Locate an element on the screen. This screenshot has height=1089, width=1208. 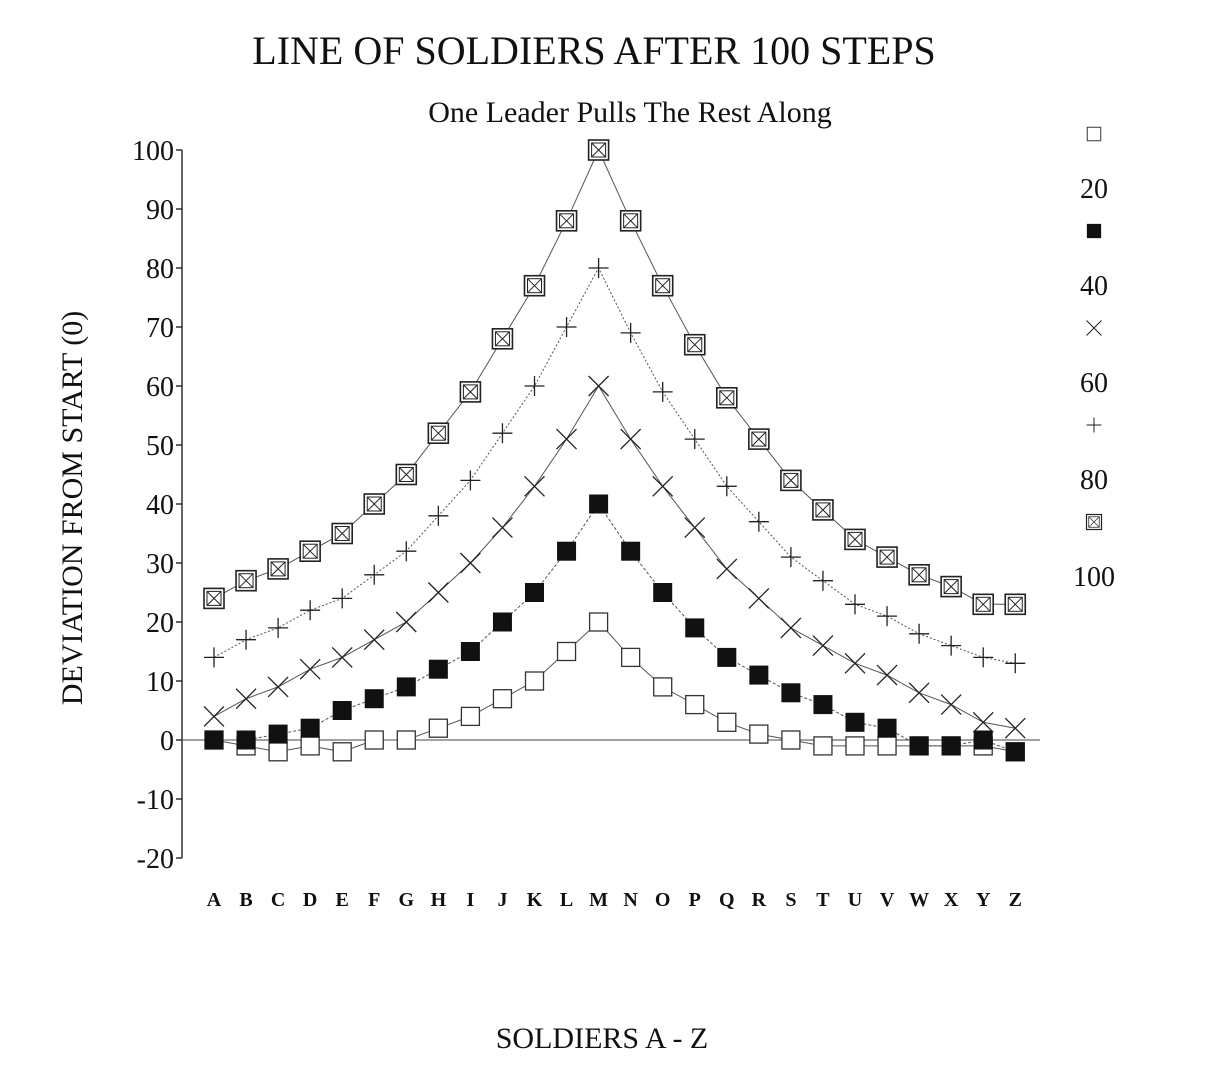
data-point-20-D is located at coordinates (310, 746).